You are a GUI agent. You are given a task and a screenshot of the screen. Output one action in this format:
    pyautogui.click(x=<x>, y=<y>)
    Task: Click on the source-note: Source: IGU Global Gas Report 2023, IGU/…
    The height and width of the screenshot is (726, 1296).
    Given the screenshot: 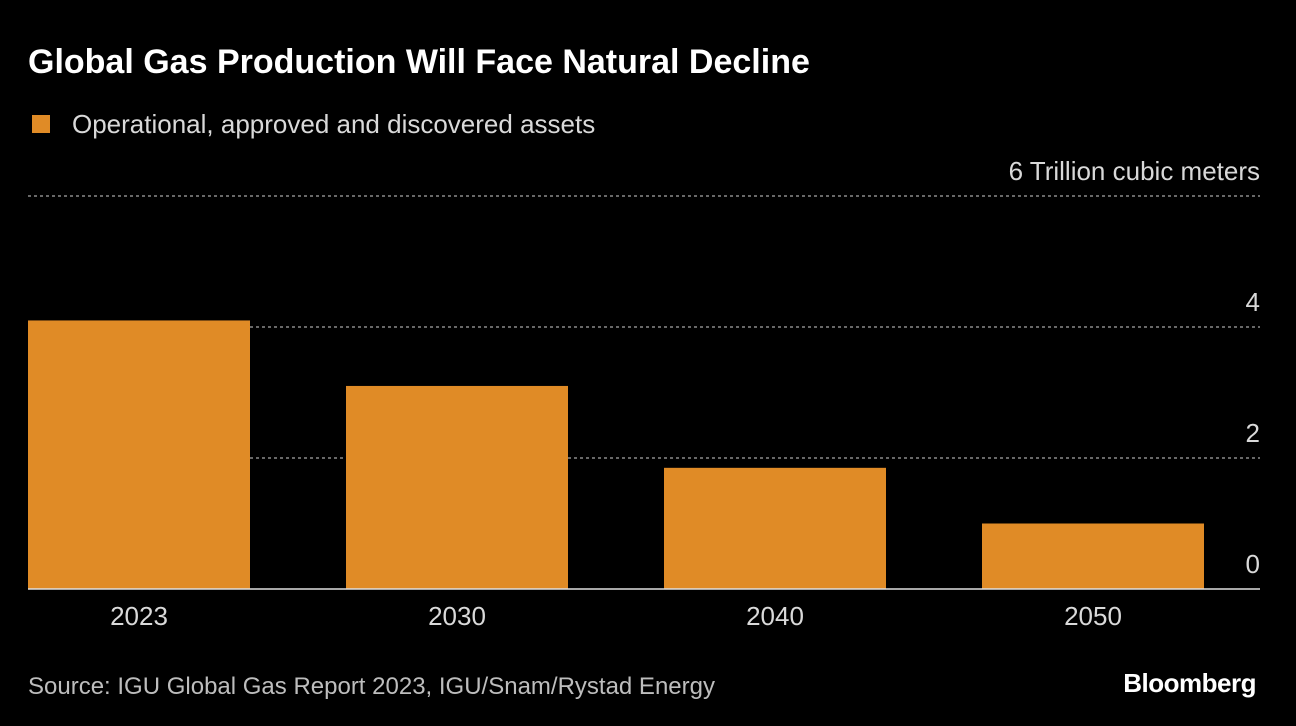 What is the action you would take?
    pyautogui.click(x=371, y=686)
    